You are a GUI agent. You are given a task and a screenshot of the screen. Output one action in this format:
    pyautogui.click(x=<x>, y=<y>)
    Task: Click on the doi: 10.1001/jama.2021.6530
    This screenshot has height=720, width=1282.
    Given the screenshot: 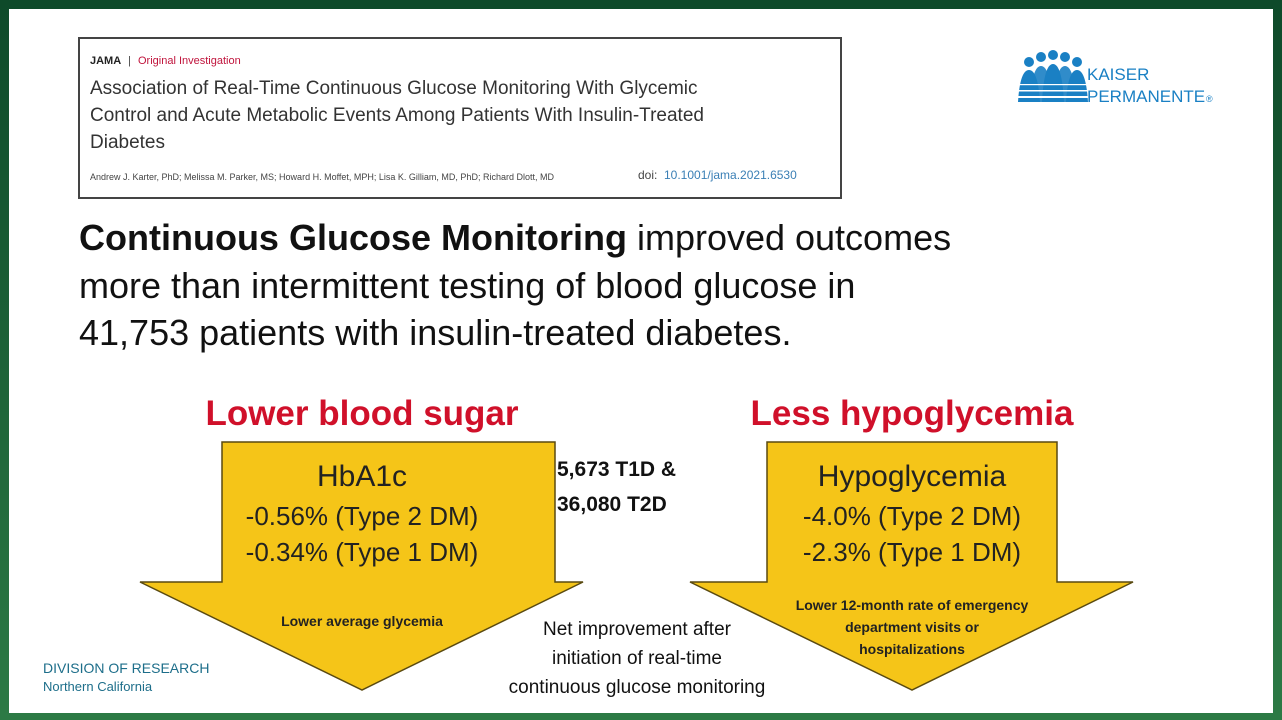 What is the action you would take?
    pyautogui.click(x=730, y=175)
    